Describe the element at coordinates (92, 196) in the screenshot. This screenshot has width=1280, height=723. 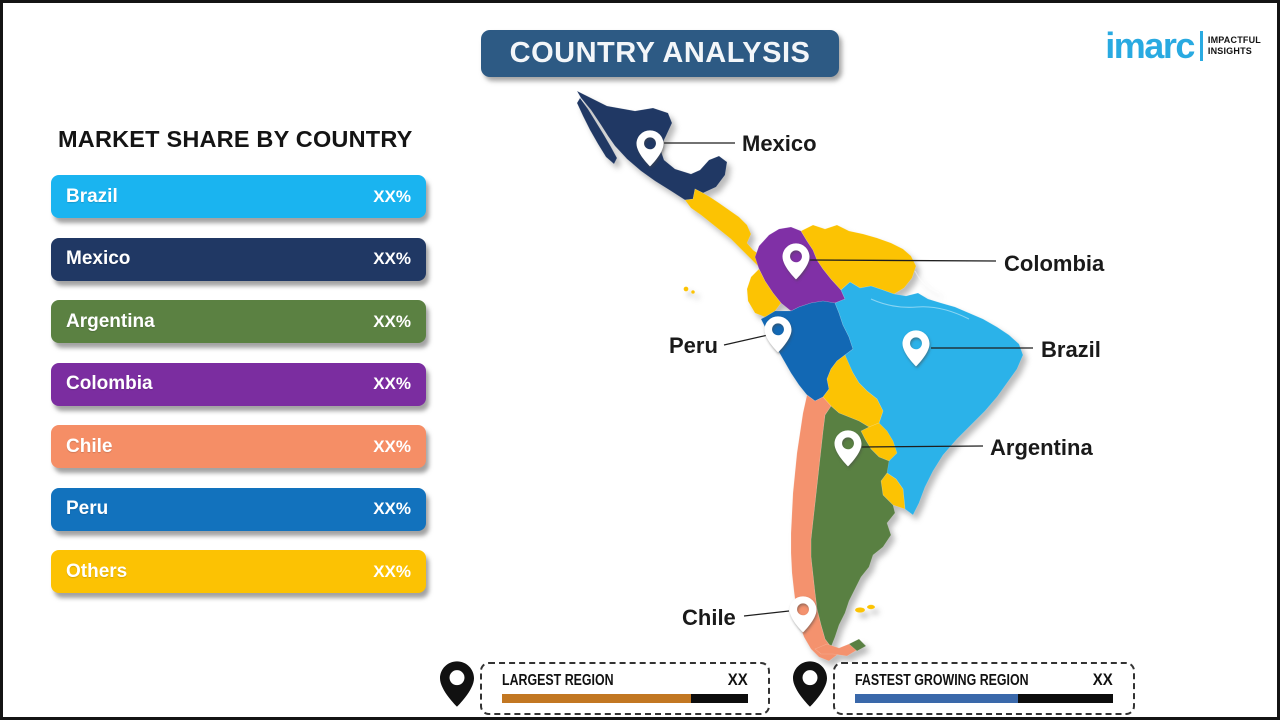
I see `bar-label: Brazil` at that location.